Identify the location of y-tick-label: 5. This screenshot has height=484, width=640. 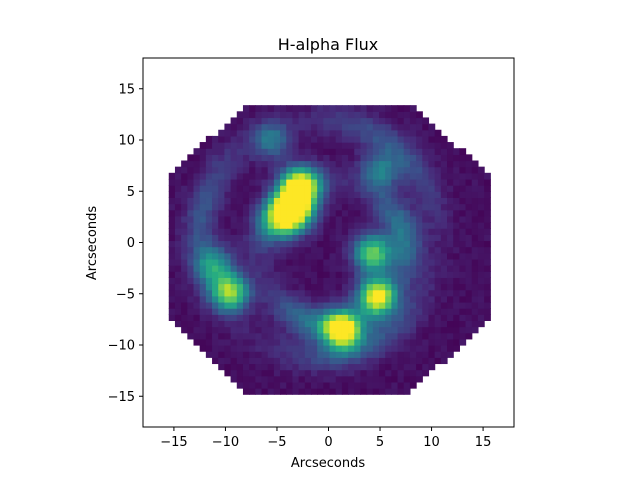
(131, 192).